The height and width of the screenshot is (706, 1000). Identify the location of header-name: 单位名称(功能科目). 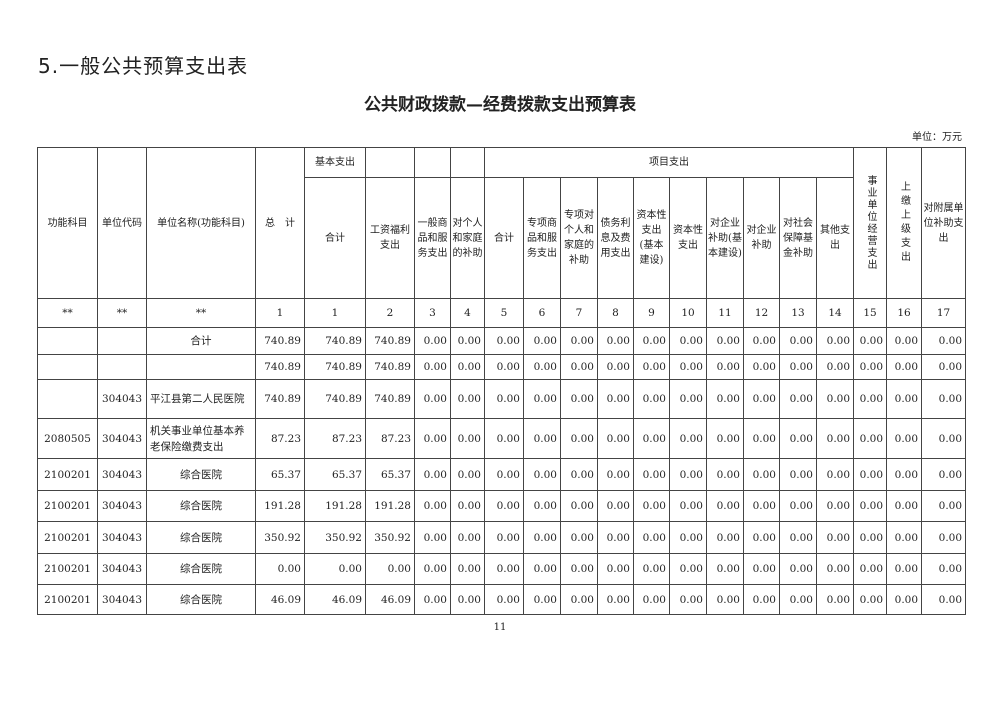
(201, 223).